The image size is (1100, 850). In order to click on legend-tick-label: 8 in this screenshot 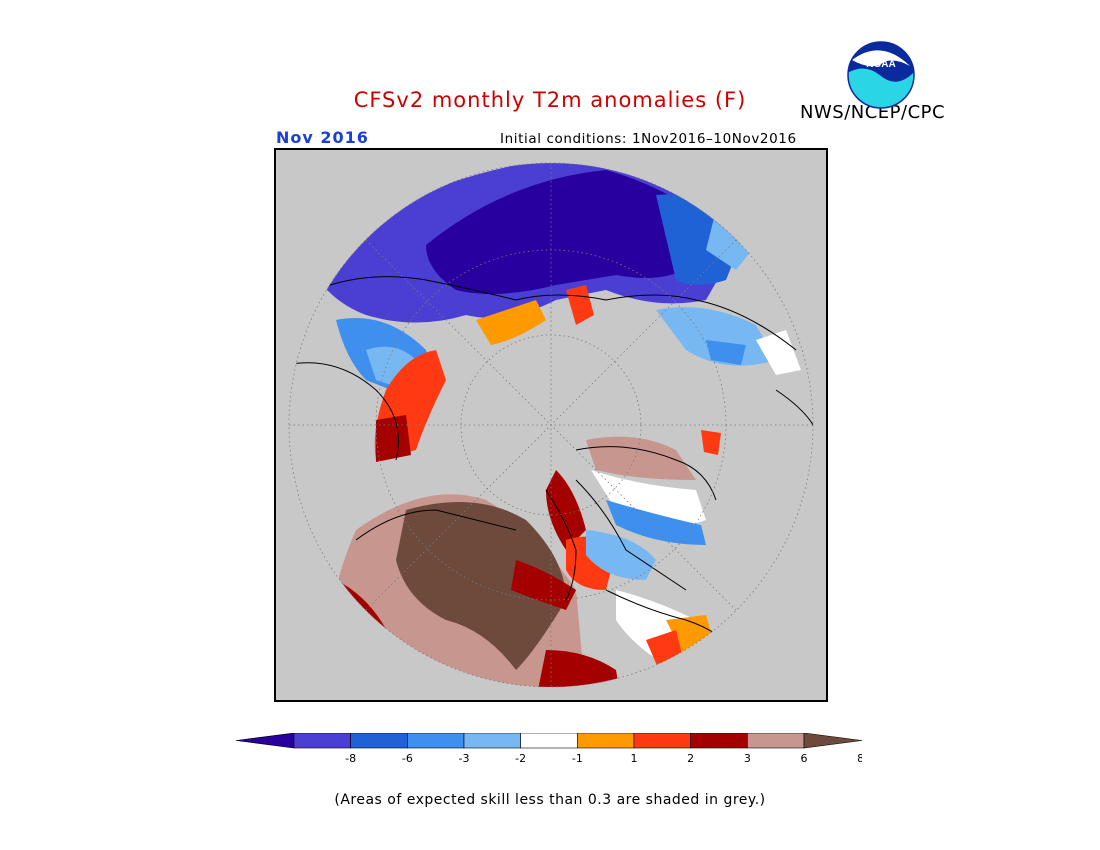, I will do `click(859, 758)`.